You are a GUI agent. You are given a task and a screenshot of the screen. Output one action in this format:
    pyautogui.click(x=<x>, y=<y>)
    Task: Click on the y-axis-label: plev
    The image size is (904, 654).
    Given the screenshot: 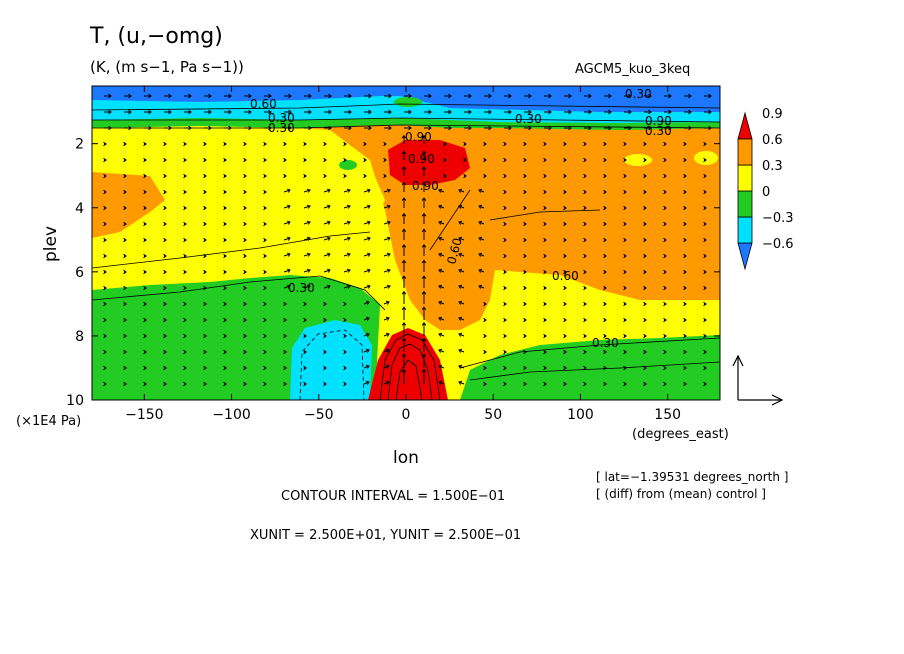 What is the action you would take?
    pyautogui.click(x=51, y=244)
    